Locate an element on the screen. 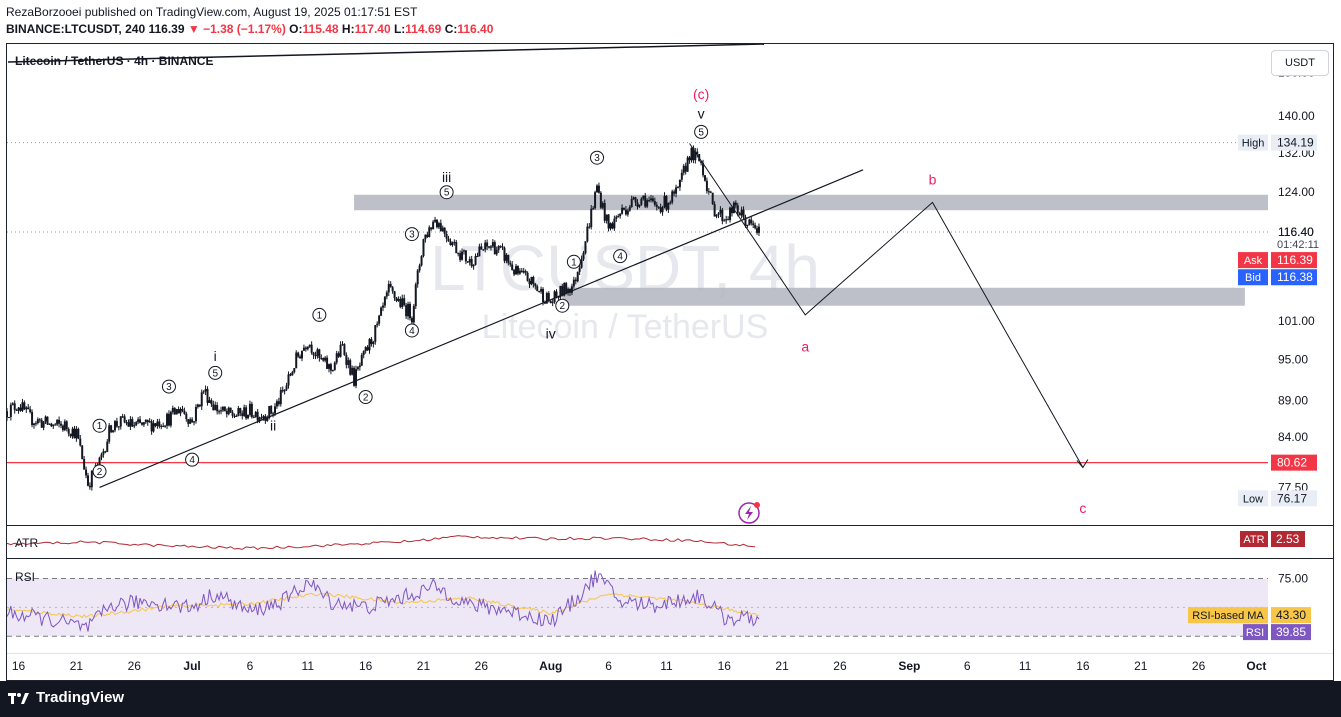 This screenshot has height=717, width=1341. x-tick-label: Oct is located at coordinates (1256, 666).